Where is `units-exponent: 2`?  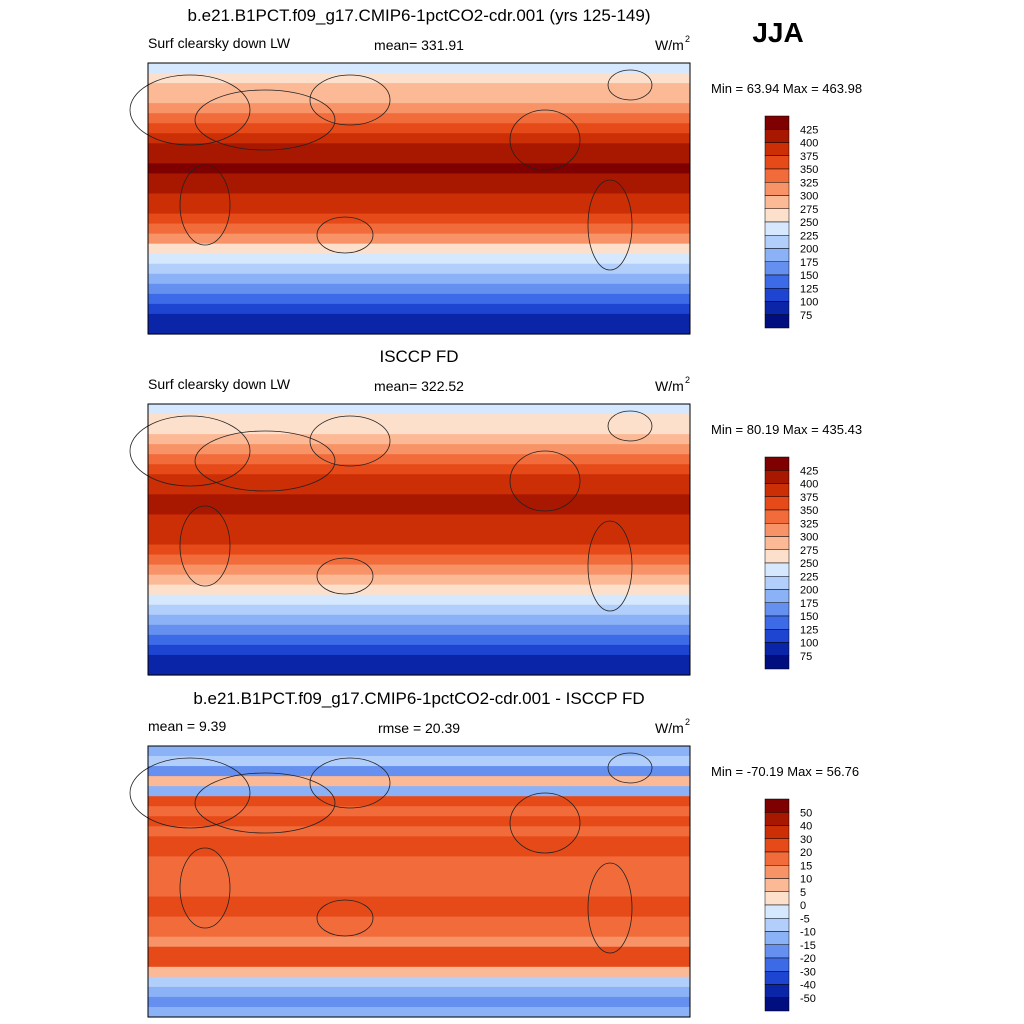
units-exponent: 2 is located at coordinates (687, 722).